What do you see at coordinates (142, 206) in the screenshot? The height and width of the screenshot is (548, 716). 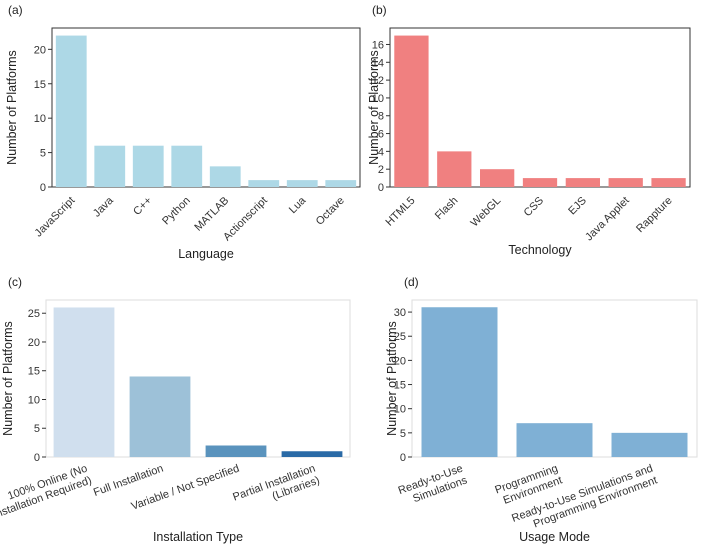 I see `x-tick-label: C++` at bounding box center [142, 206].